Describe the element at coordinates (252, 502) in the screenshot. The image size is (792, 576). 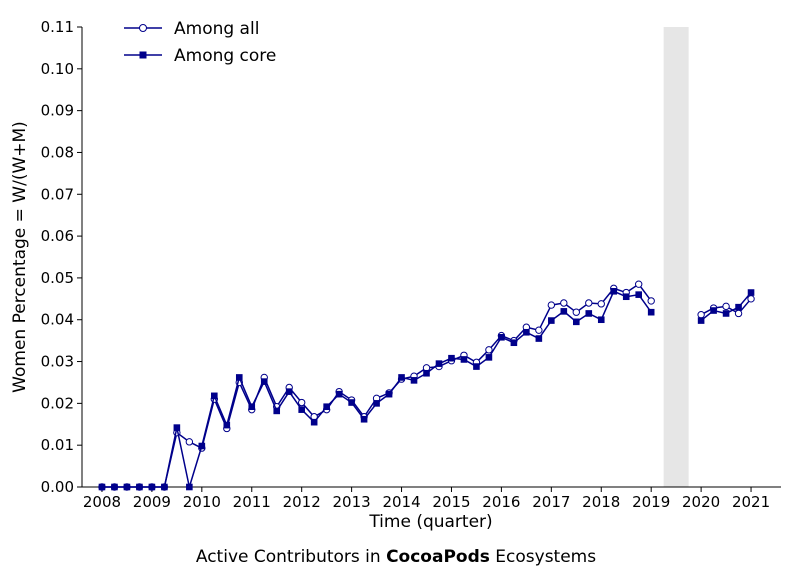
I see `x-tick-label: 2011` at that location.